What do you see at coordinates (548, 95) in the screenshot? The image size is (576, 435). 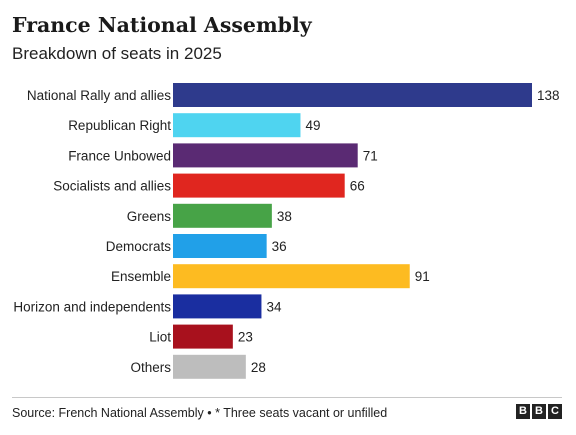 I see `value-label: 138` at bounding box center [548, 95].